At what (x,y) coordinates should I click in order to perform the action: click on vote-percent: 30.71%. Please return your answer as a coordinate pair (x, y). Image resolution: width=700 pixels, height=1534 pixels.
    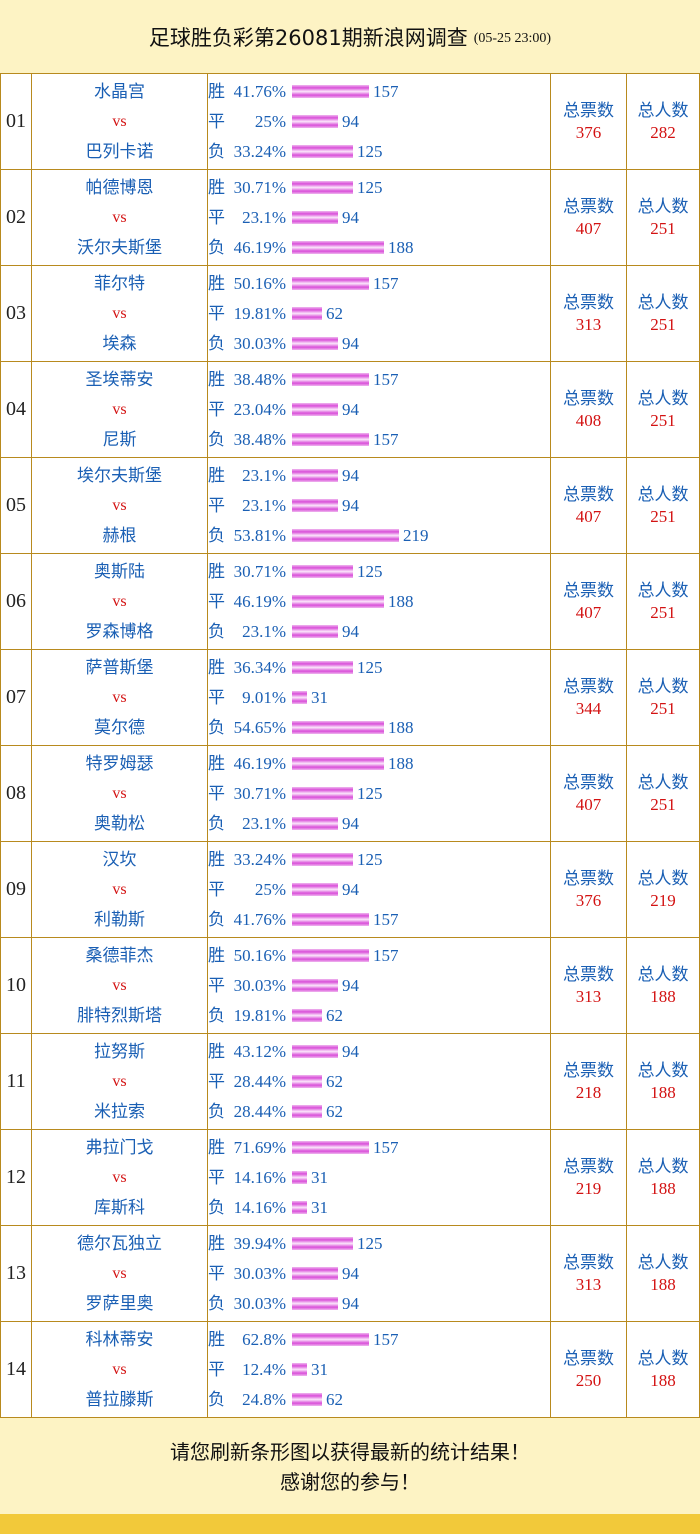
    Looking at the image, I should click on (259, 187).